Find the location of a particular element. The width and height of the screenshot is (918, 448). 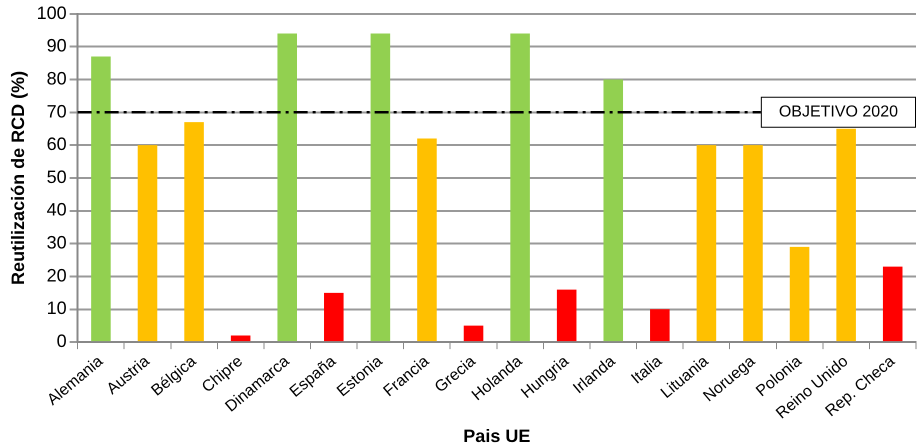

x-tick-label: Italia is located at coordinates (647, 370).